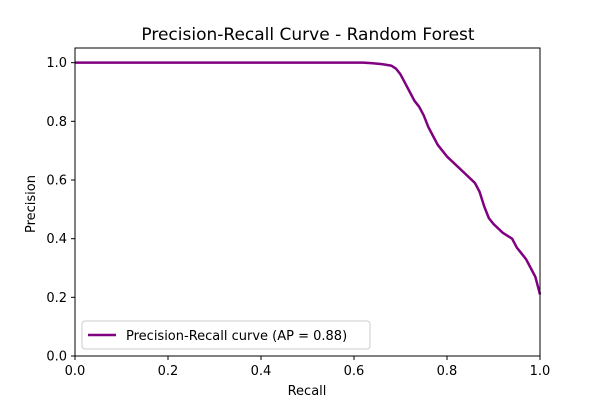 The width and height of the screenshot is (600, 404). I want to click on x-tick-label: 0.2, so click(168, 371).